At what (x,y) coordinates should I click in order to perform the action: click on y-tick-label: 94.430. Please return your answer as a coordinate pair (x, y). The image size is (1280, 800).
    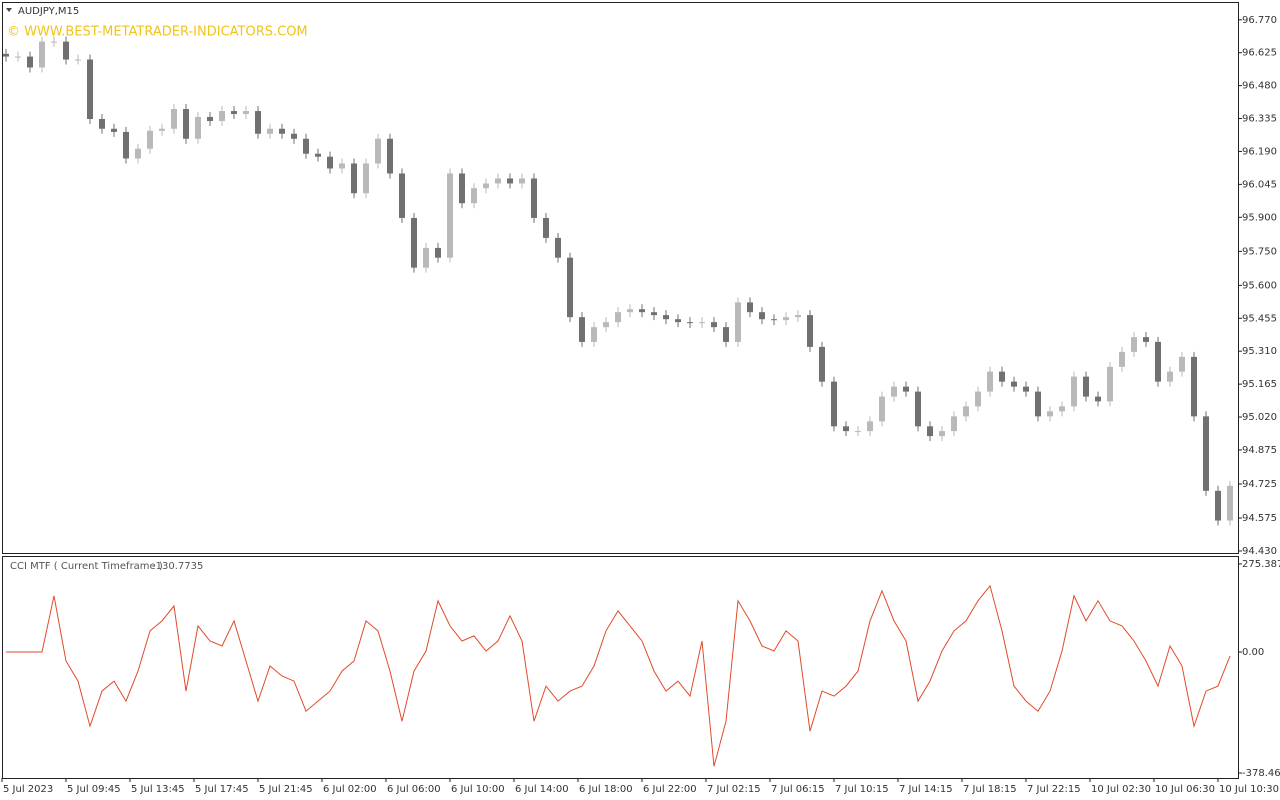
    Looking at the image, I should click on (1259, 551).